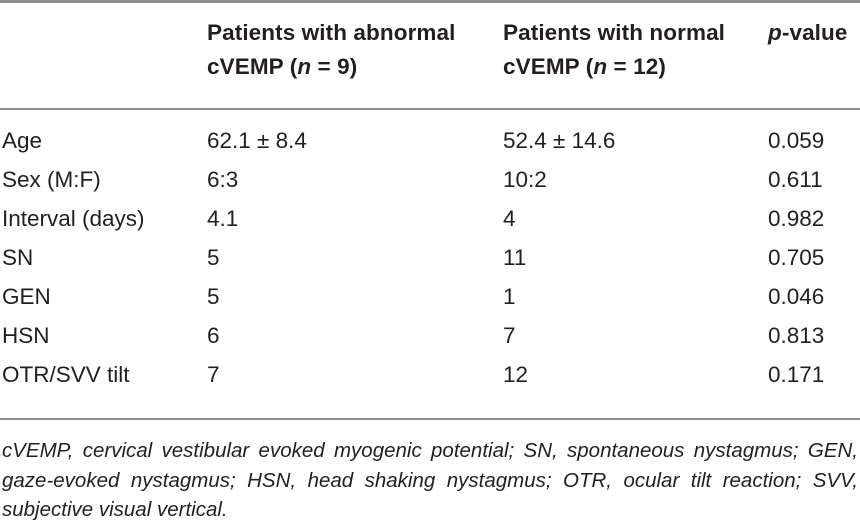  I want to click on cell-normal: 7, so click(509, 335).